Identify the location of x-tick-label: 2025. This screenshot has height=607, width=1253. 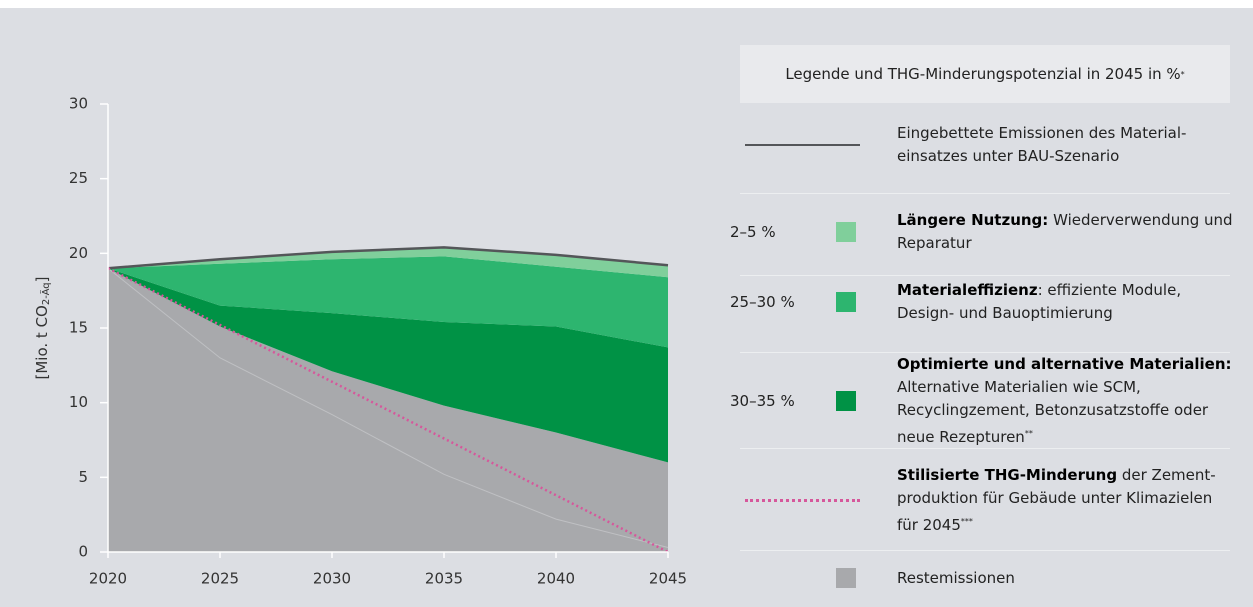
(220, 579).